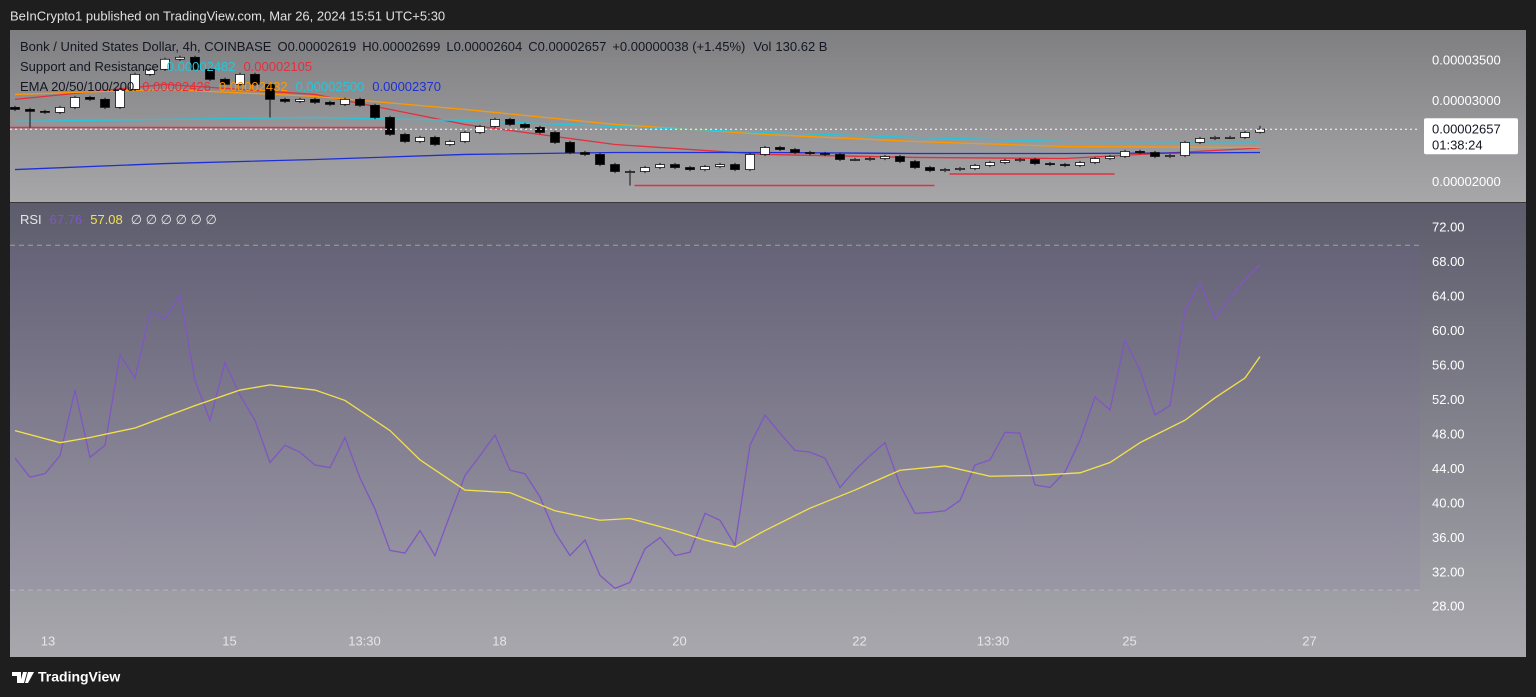 This screenshot has width=1536, height=697. I want to click on logo-text: TradingView, so click(79, 677).